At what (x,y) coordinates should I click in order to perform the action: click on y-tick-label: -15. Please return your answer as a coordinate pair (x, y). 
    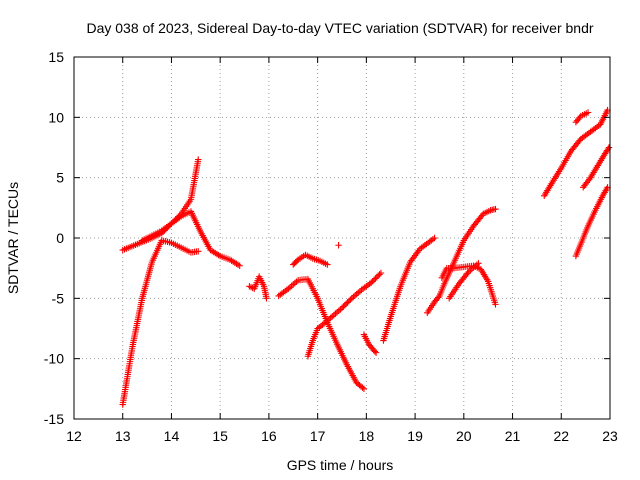
    Looking at the image, I should click on (54, 419).